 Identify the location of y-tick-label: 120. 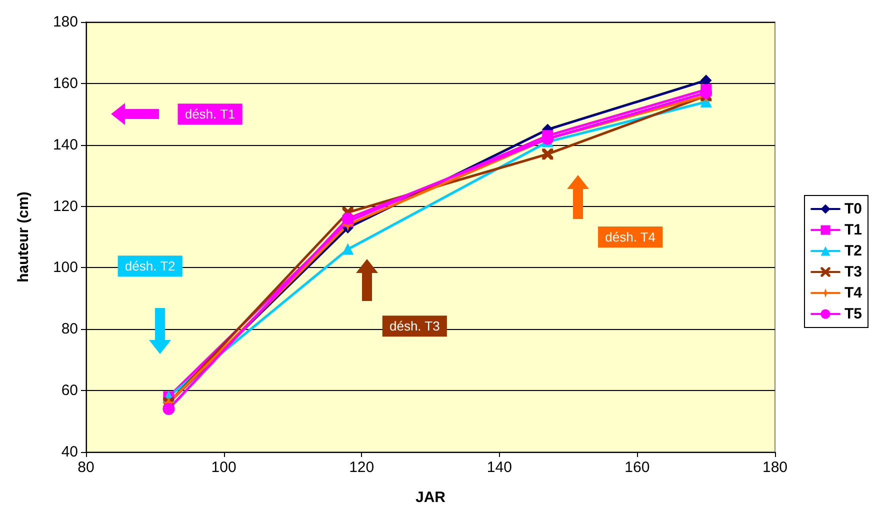
(65, 206).